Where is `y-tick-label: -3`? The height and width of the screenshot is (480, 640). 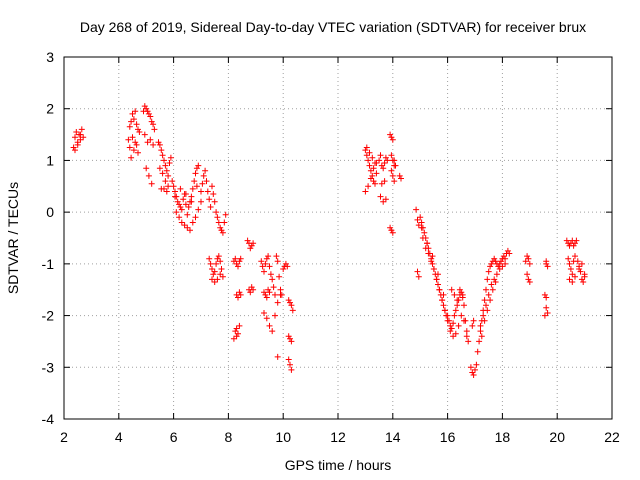
y-tick-label: -3 is located at coordinates (48, 367).